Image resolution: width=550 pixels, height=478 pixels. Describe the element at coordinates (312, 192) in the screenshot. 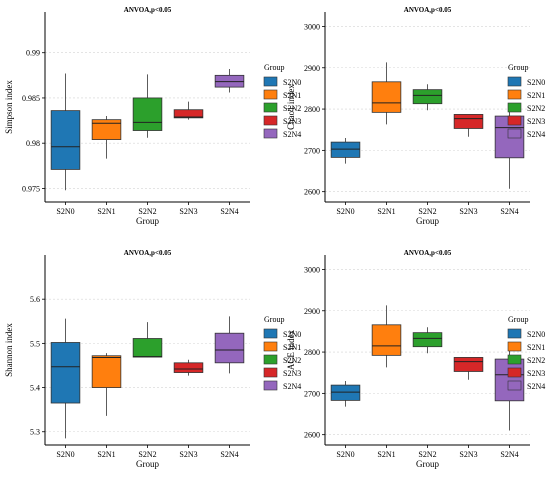

I see `y-tick-label: 2600` at that location.